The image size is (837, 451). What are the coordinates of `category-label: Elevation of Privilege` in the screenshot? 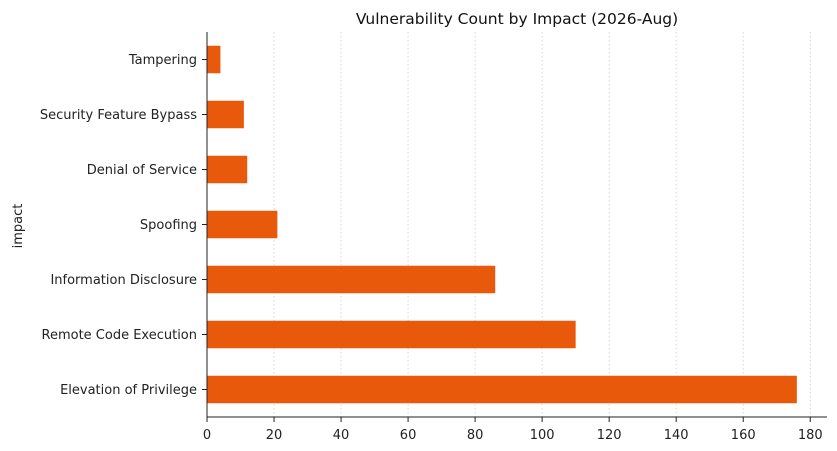 It's located at (128, 390).